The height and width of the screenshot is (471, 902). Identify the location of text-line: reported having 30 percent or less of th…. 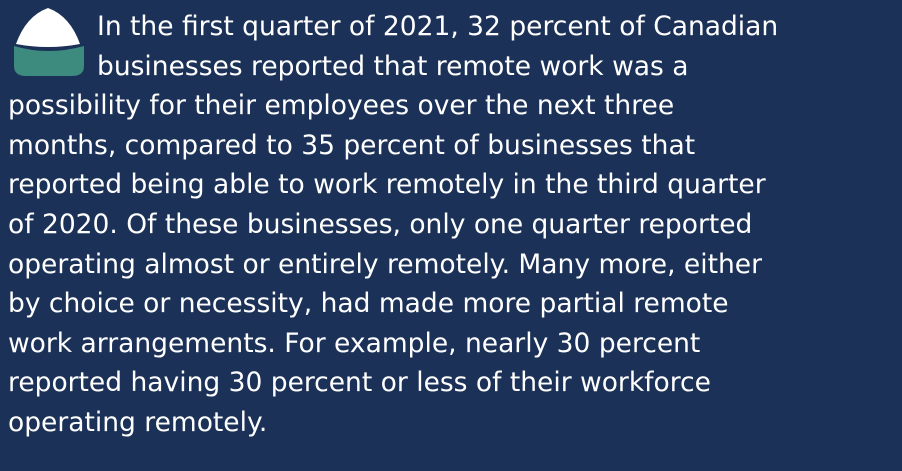
(359, 383).